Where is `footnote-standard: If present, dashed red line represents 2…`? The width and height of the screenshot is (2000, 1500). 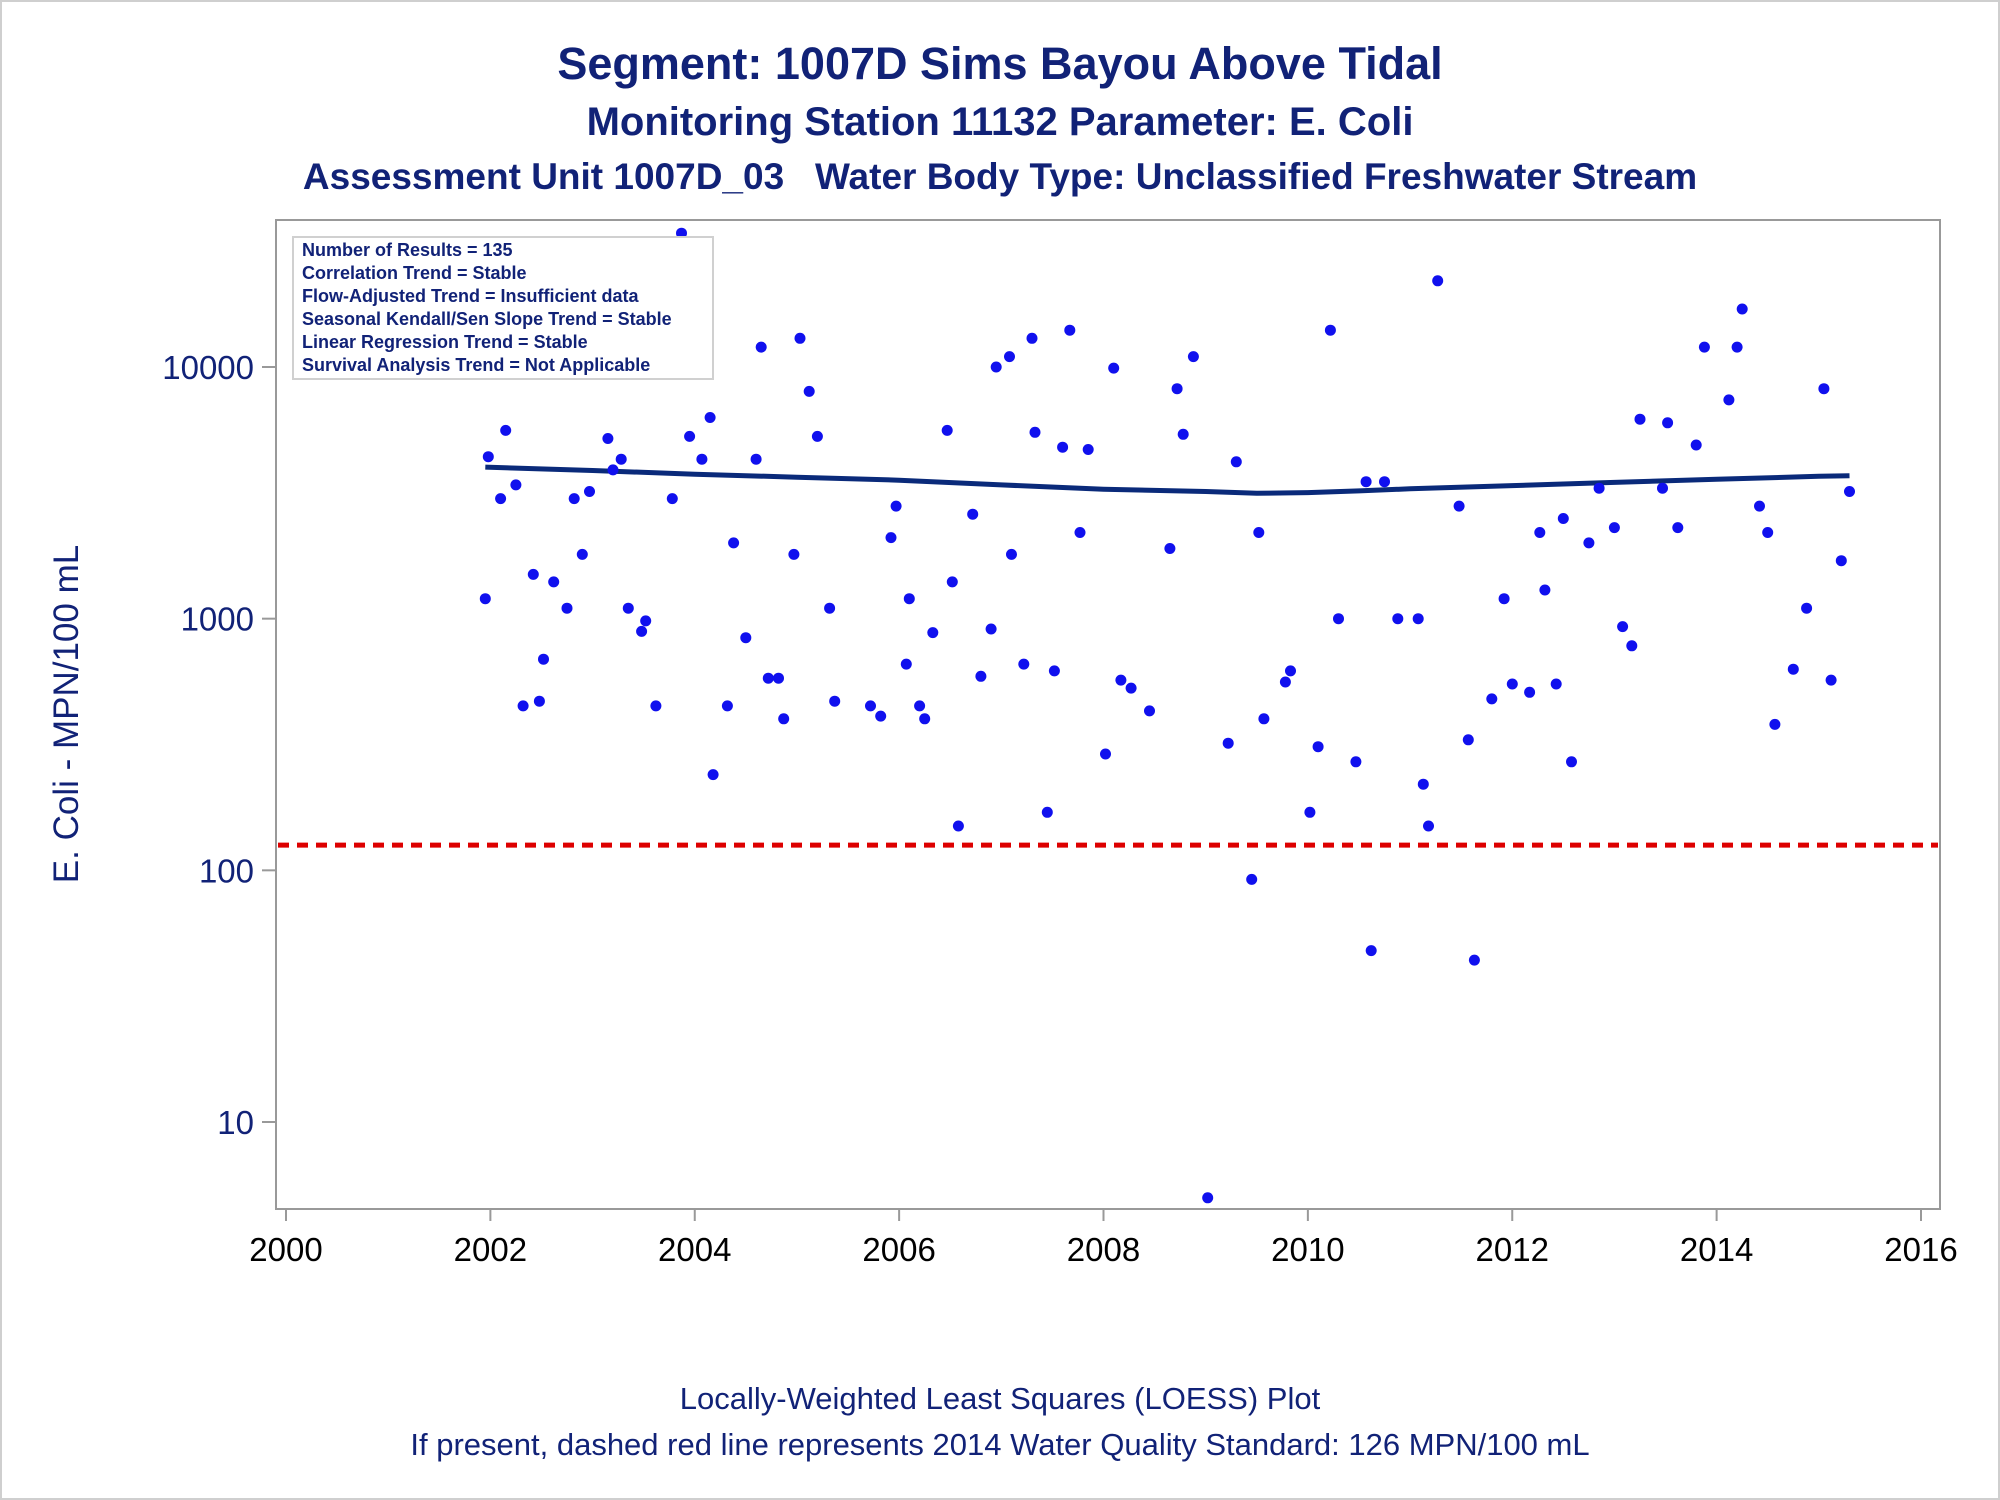 footnote-standard: If present, dashed red line represents 2… is located at coordinates (1000, 1444).